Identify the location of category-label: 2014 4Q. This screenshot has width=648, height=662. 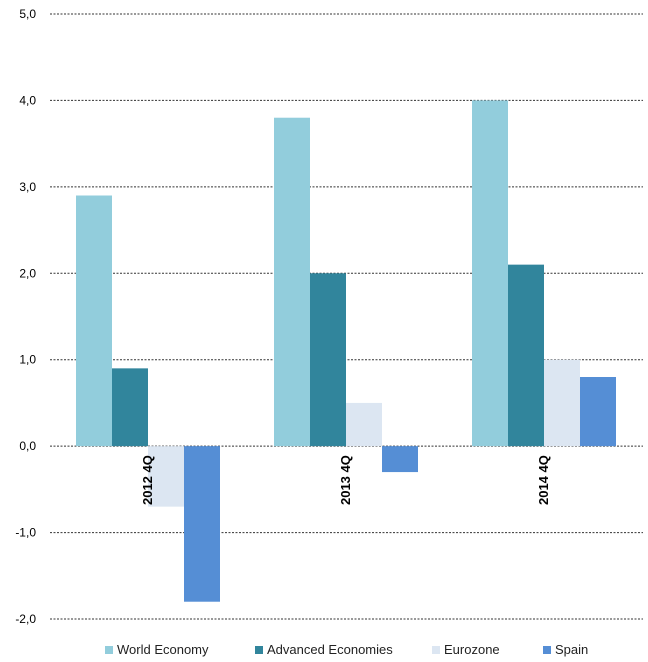
(543, 480).